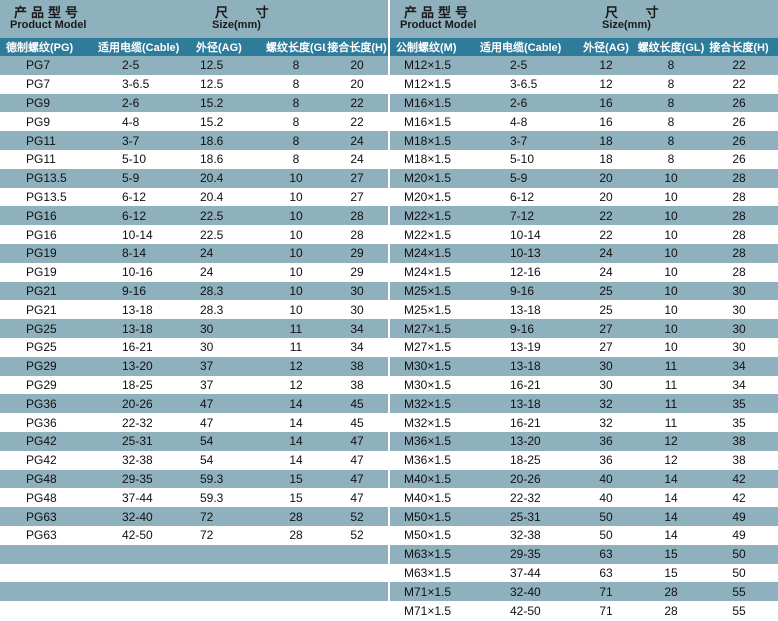  What do you see at coordinates (584, 535) in the screenshot?
I see `table-row: M50×1.5 32-38 50 14 49` at bounding box center [584, 535].